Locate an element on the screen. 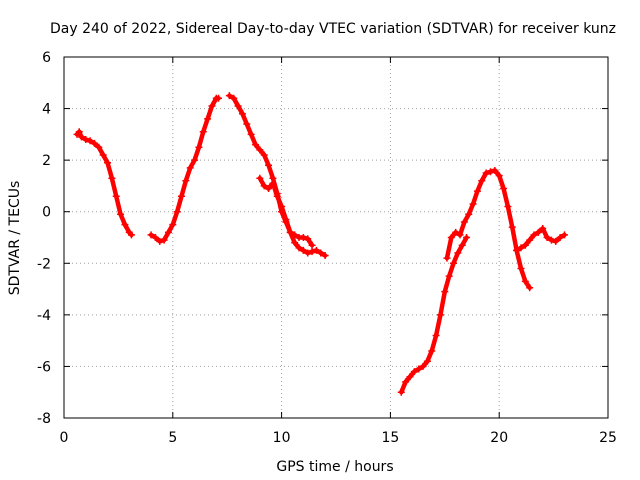 Image resolution: width=640 pixels, height=480 pixels. x-axis-label: GPS time / hours is located at coordinates (334, 467).